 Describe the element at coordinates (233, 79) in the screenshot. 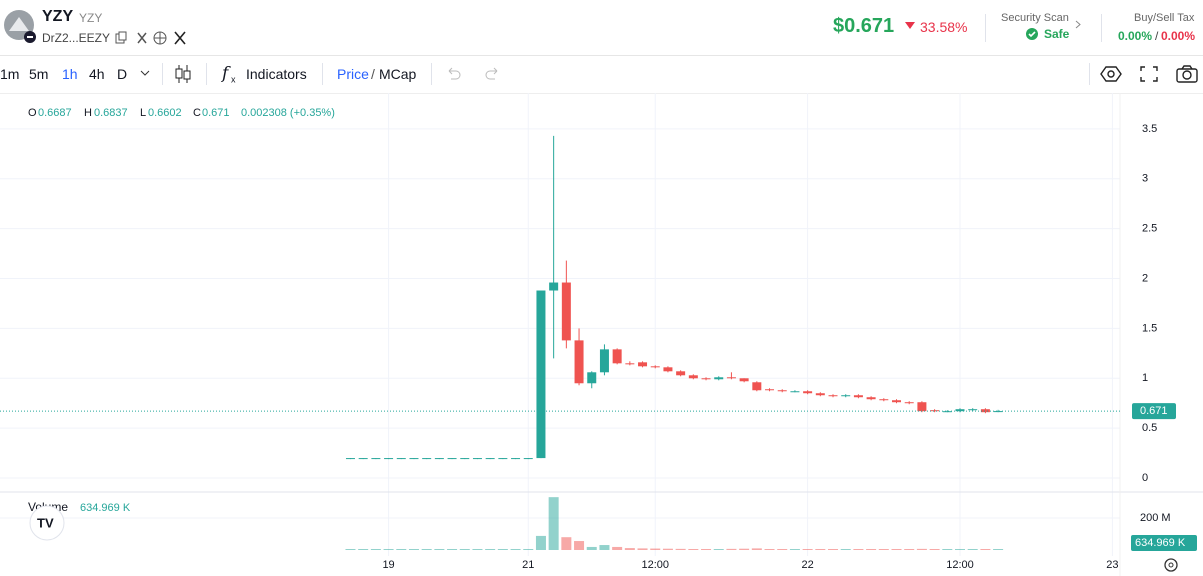

I see `svg-text: x` at that location.